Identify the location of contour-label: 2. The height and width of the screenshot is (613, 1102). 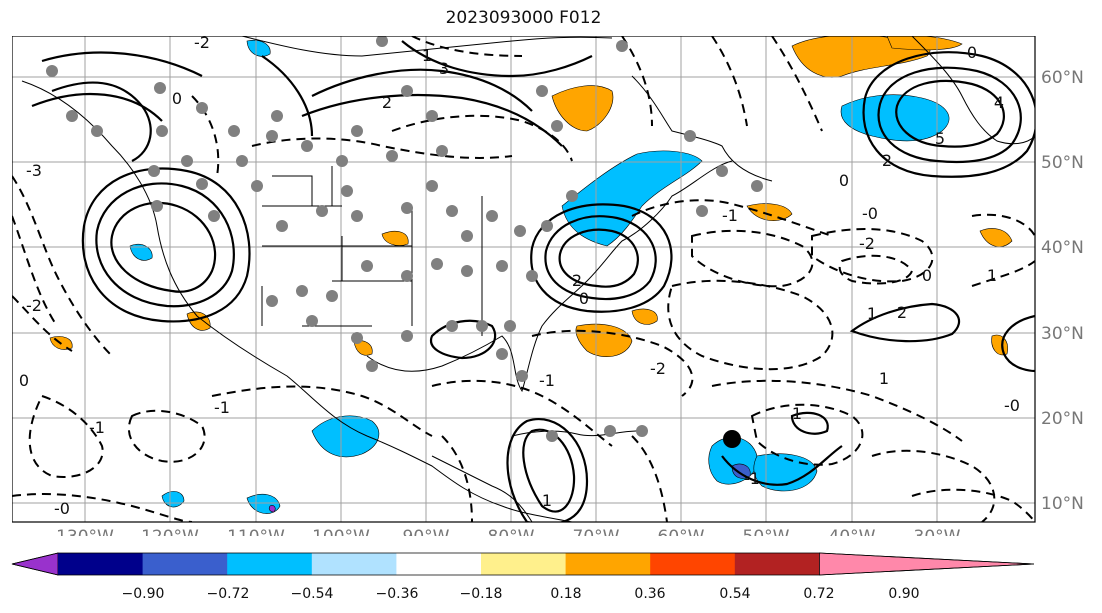
(387, 102).